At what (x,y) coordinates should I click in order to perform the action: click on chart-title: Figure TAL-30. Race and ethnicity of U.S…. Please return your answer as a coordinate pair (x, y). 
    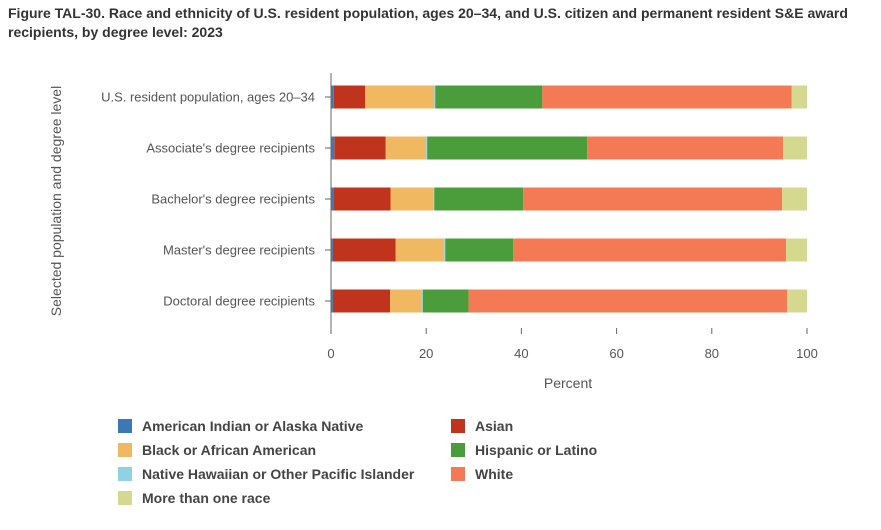
    Looking at the image, I should click on (428, 22).